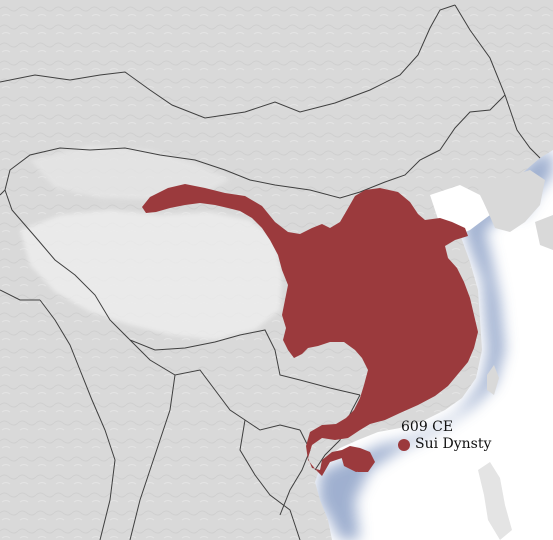 The width and height of the screenshot is (553, 540). Describe the element at coordinates (356, 460) in the screenshot. I see `hainan-island` at that location.